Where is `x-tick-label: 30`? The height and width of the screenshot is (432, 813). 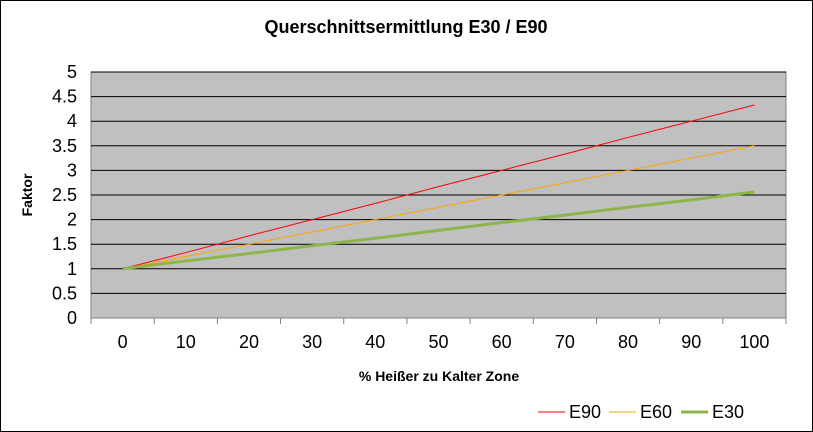
x-tick-label: 30 is located at coordinates (312, 342).